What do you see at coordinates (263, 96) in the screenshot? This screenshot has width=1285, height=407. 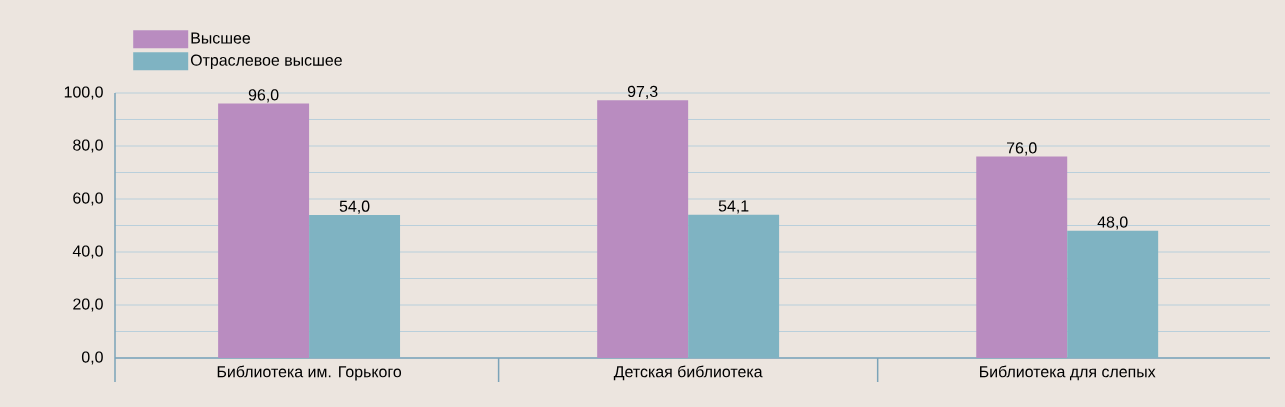 I see `data-label: 96,0` at bounding box center [263, 96].